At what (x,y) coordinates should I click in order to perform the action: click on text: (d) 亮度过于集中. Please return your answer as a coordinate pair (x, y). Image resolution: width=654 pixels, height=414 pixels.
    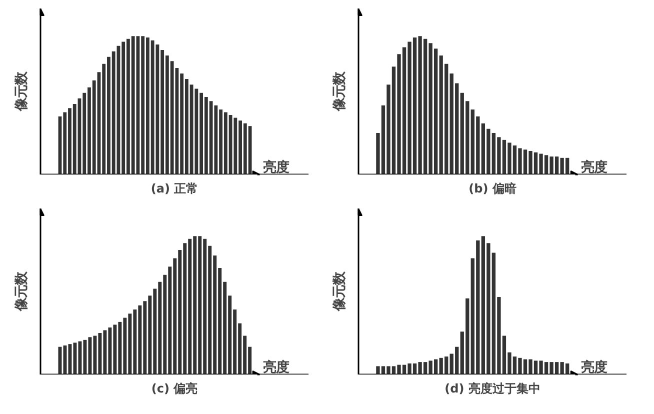
    Looking at the image, I should click on (492, 389).